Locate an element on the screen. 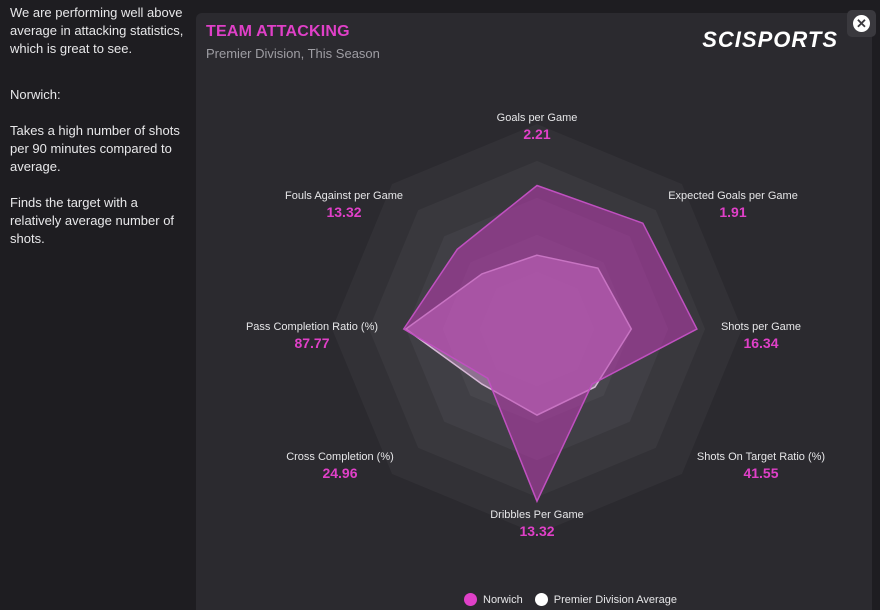 The width and height of the screenshot is (880, 610). axis-label: Shots On Target Ratio (%) 41.55 is located at coordinates (761, 466).